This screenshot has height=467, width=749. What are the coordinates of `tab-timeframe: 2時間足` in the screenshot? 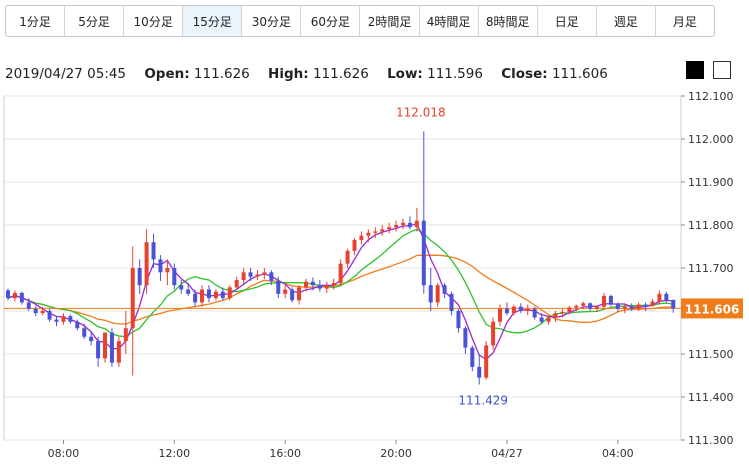 It's located at (388, 21).